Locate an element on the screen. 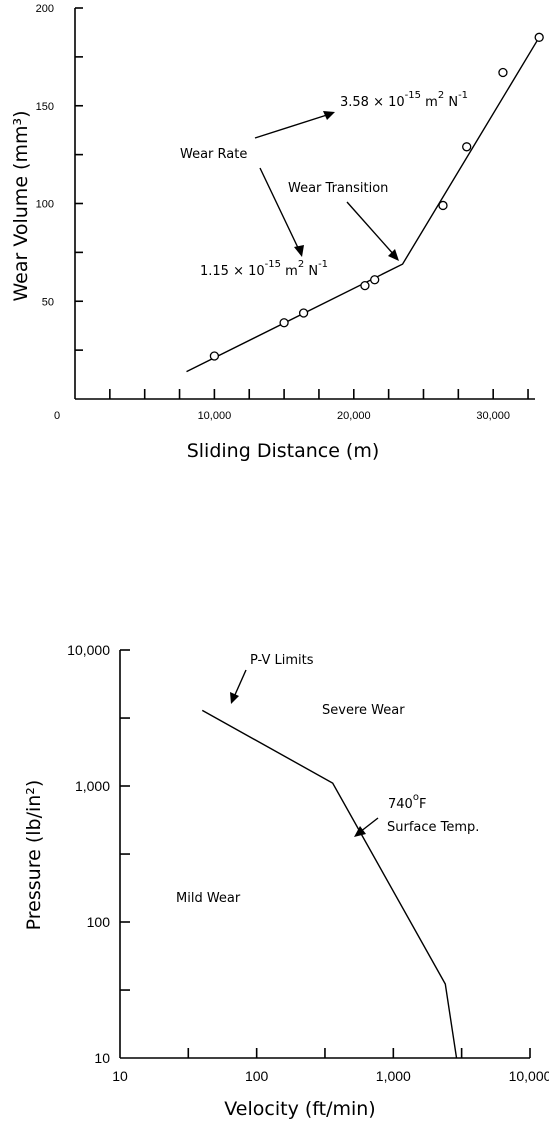 This screenshot has width=549, height=1126. arrow-to-rate-high is located at coordinates (294, 125).